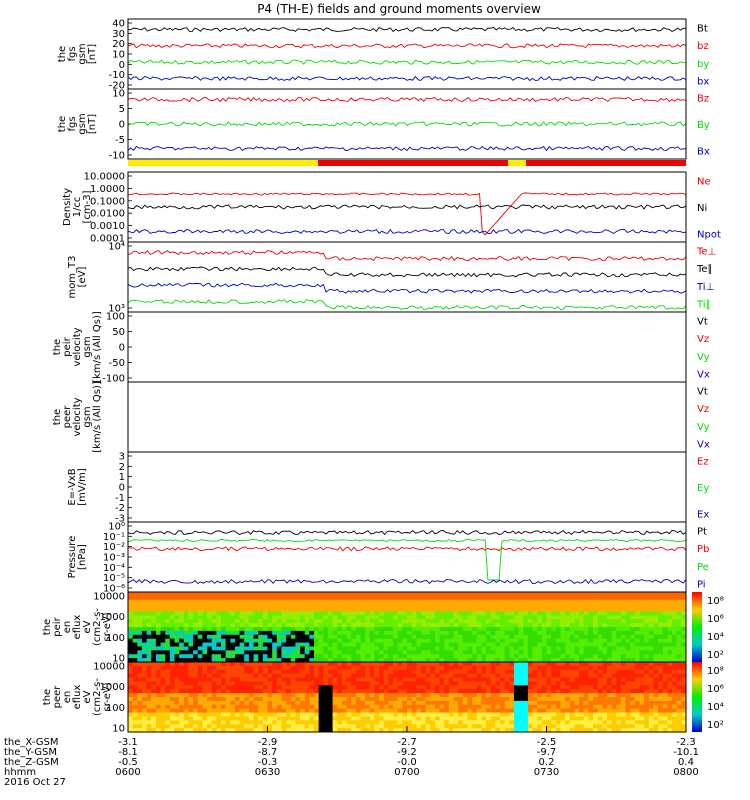 This screenshot has width=750, height=800. I want to click on y-axis-label: peir, so click(57, 626).